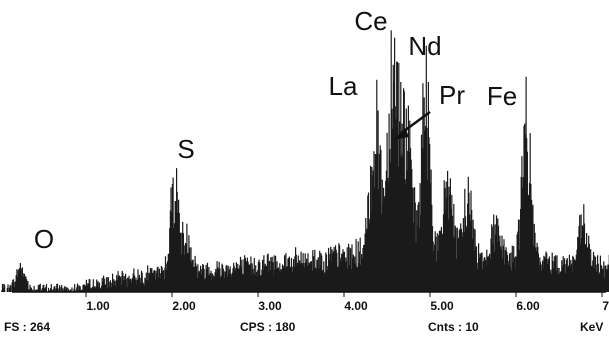 The width and height of the screenshot is (609, 338). What do you see at coordinates (502, 96) in the screenshot?
I see `peak-label-fe: Fe` at bounding box center [502, 96].